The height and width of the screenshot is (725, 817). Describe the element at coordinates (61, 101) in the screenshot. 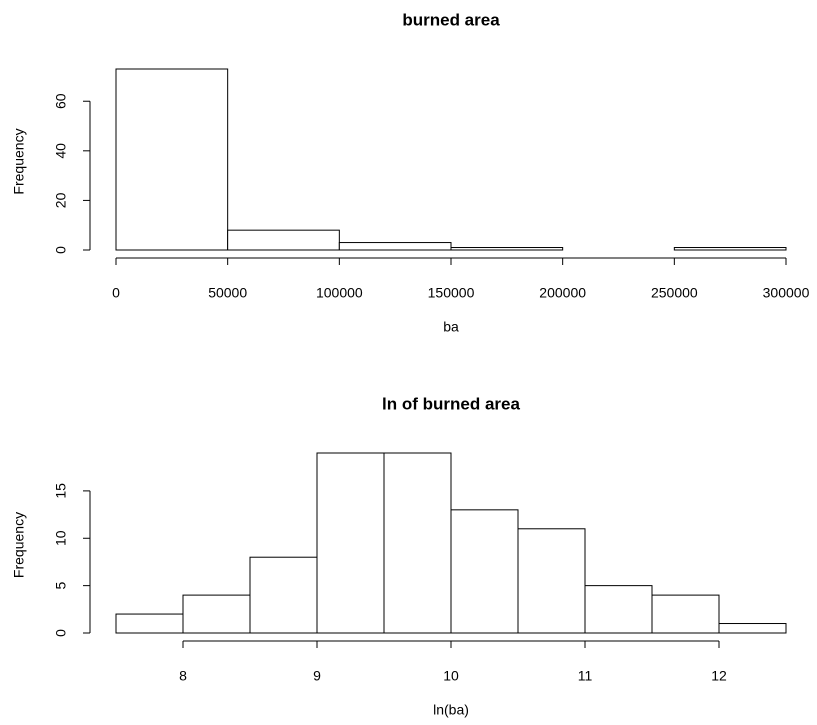

I see `y-tick-label: 60` at that location.